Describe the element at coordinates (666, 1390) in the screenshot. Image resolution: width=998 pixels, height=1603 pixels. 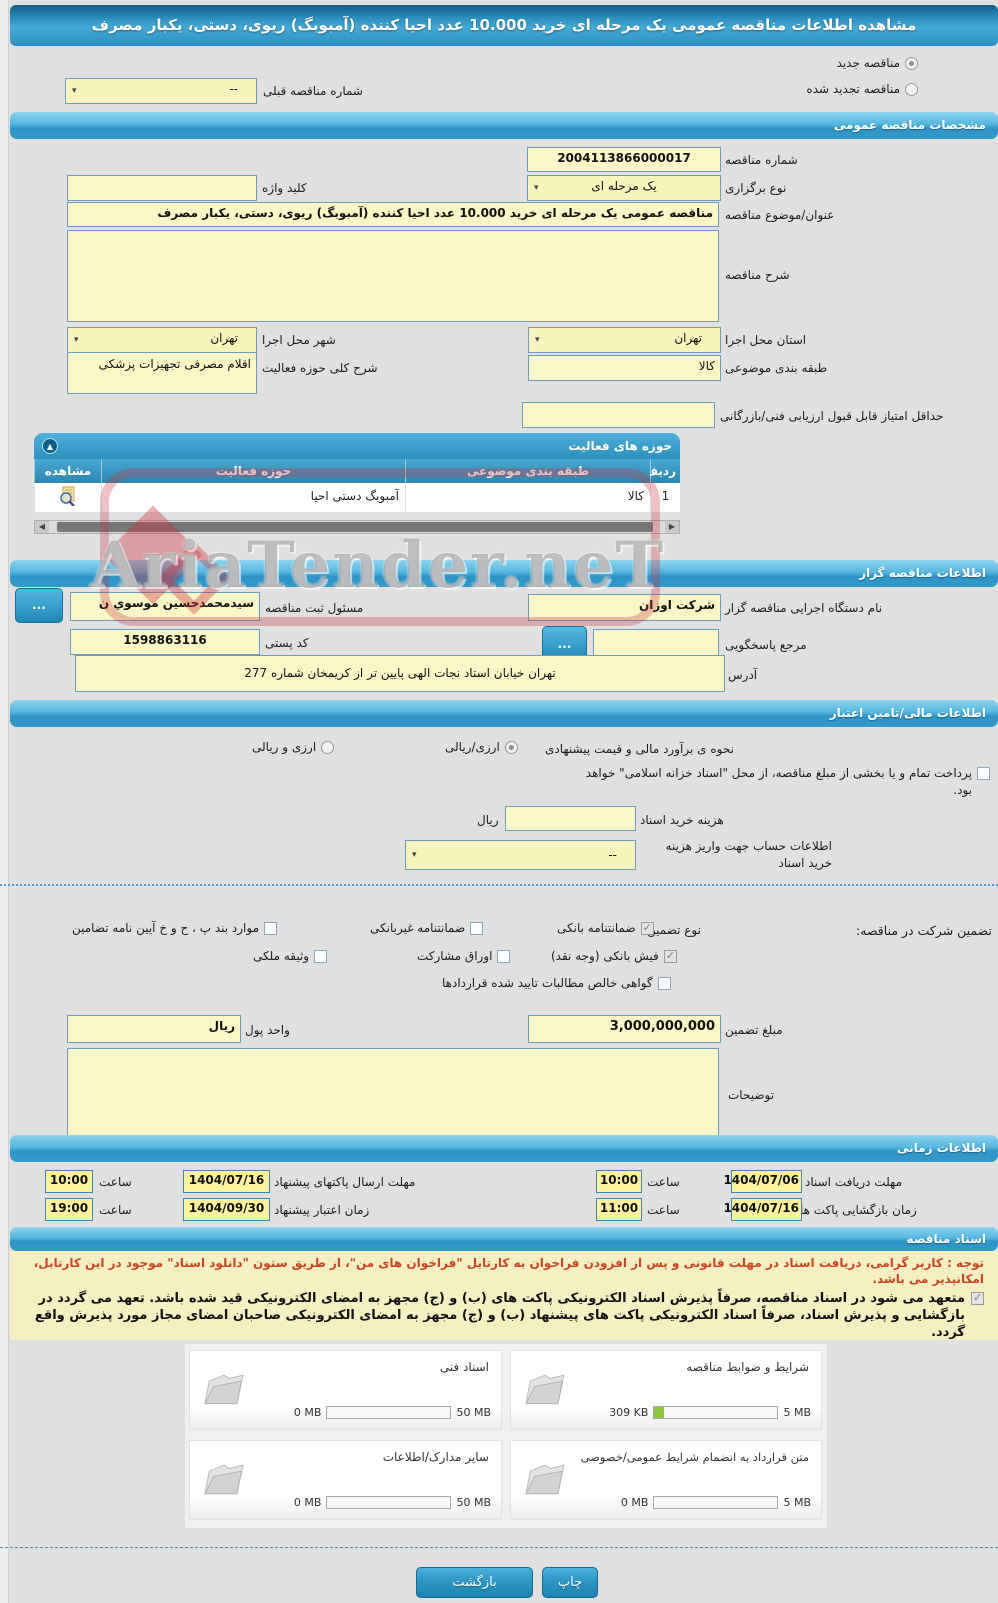
I see `filebox-terms: شرایط و ضوابط مناقصه 309 KB 5 MB` at that location.